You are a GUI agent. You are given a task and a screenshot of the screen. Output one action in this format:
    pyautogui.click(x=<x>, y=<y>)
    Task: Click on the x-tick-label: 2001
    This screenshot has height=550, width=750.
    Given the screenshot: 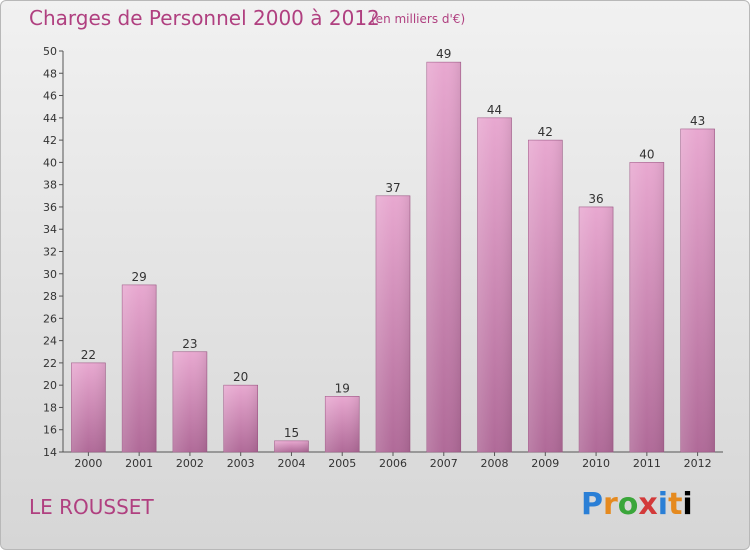 What is the action you would take?
    pyautogui.click(x=139, y=463)
    